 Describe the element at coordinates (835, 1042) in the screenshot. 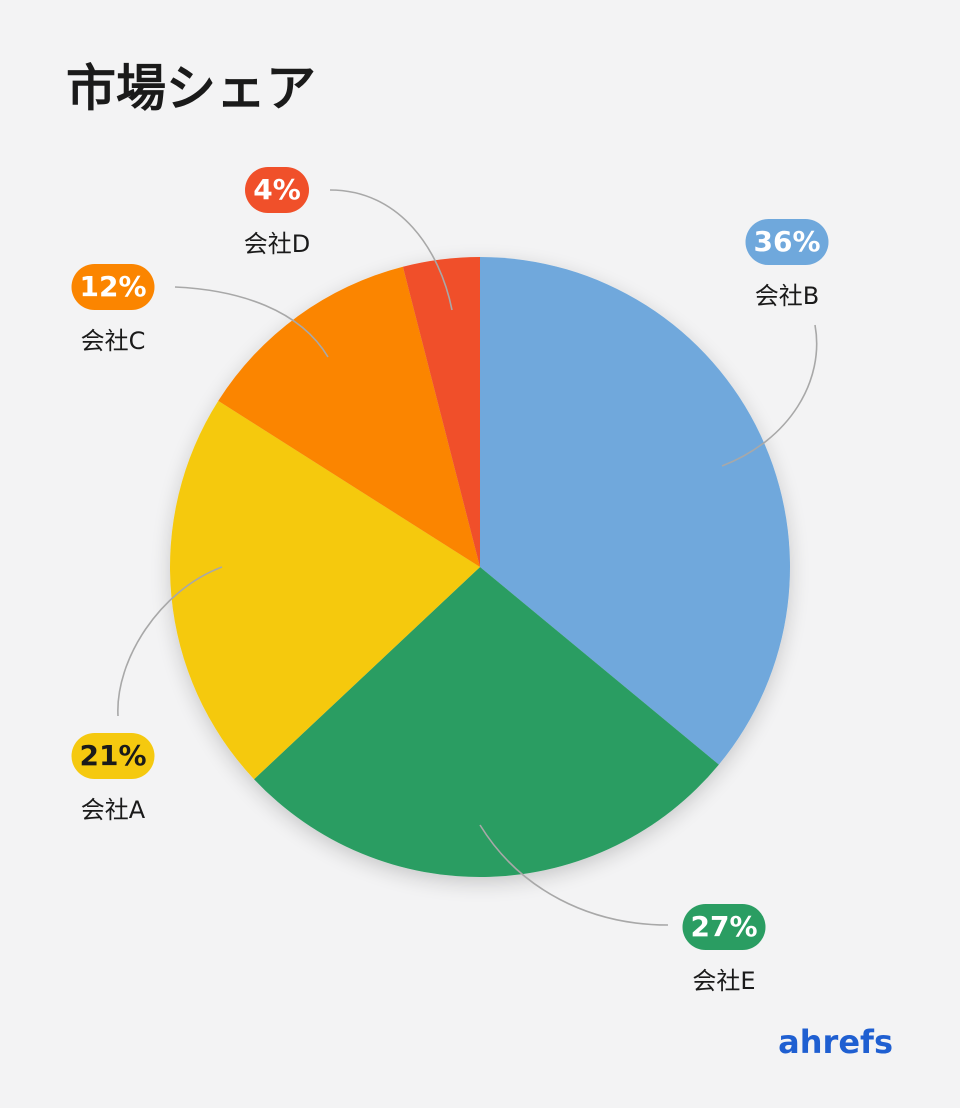

I see `brand-logo: ahrefs` at that location.